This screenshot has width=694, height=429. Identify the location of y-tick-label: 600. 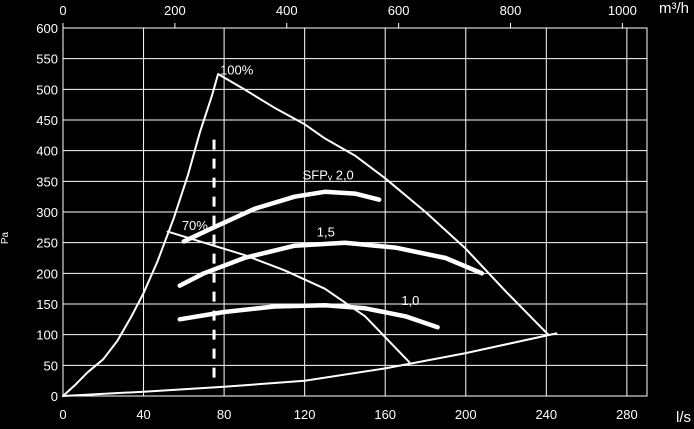
(47, 28).